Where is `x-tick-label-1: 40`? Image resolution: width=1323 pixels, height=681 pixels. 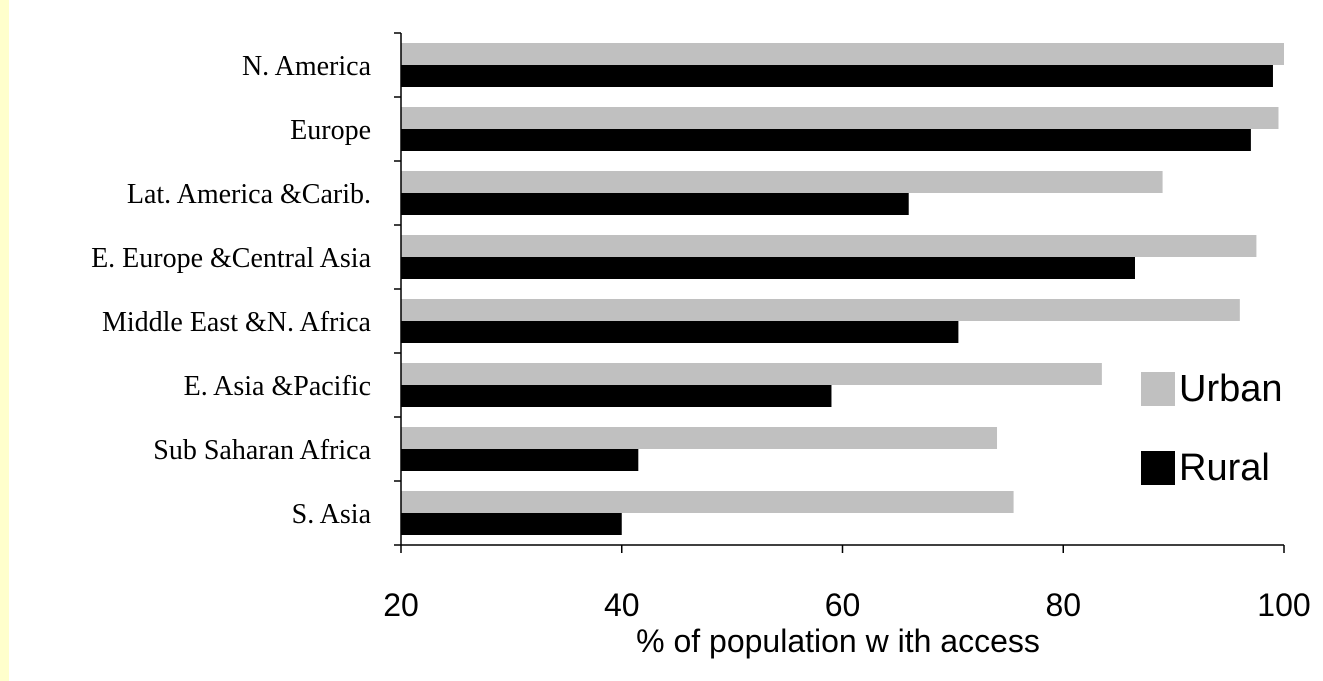
x-tick-label-1: 40 is located at coordinates (622, 605).